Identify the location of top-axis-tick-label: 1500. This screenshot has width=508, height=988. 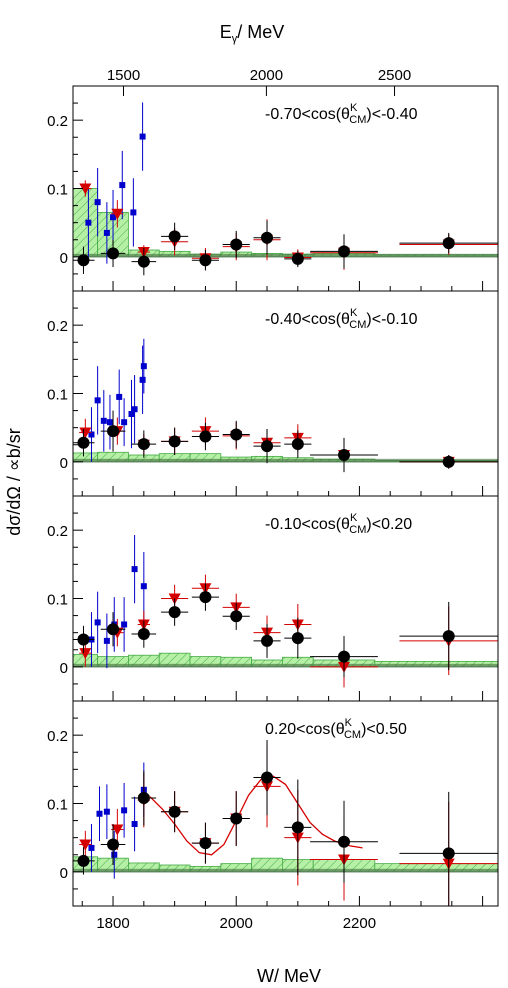
(123, 75).